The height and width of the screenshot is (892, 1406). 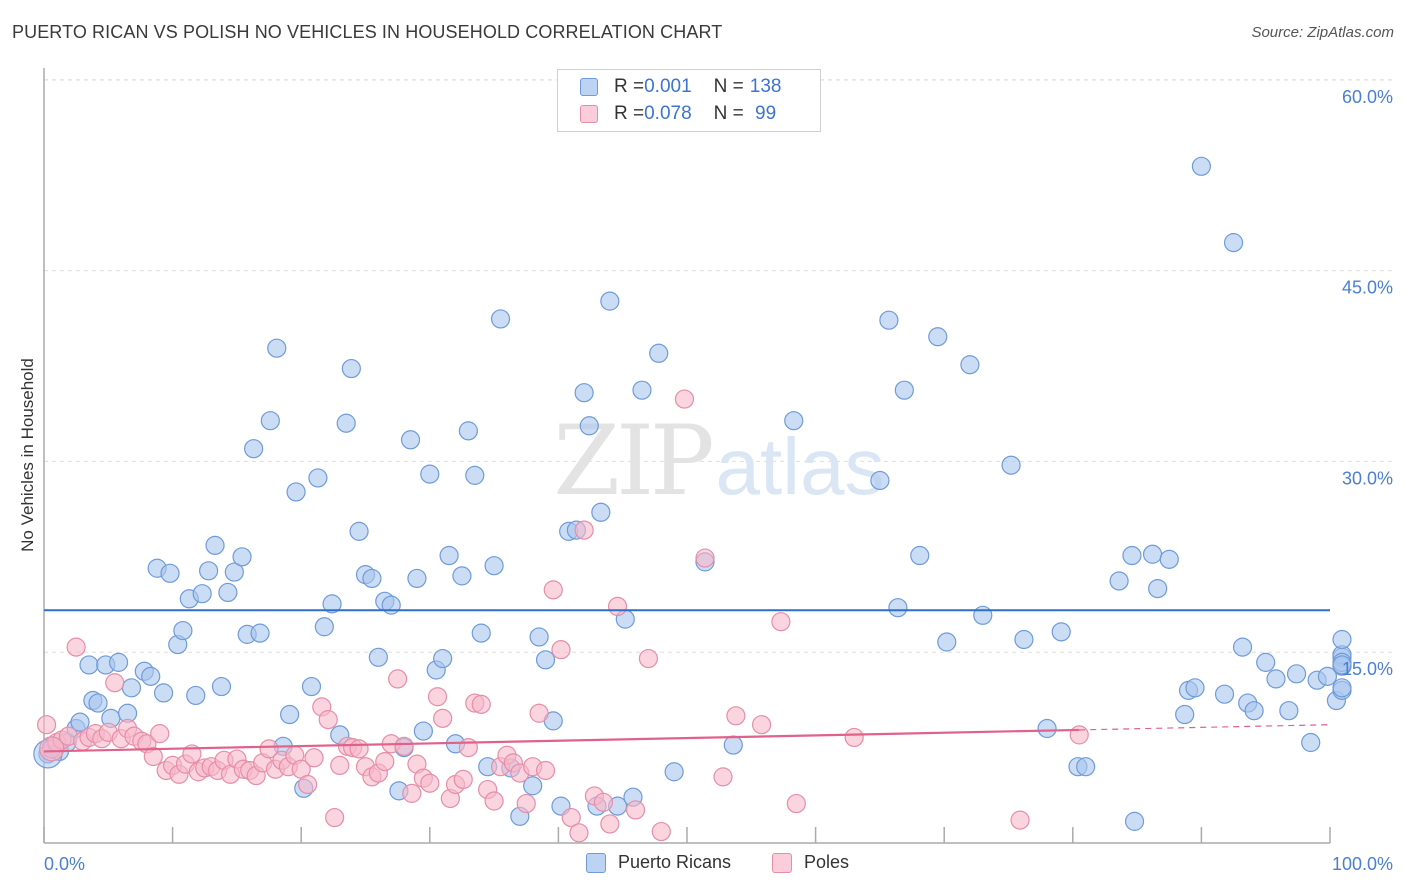 I want to click on x-tick-labels: 0.0% 100.0%, so click(x=718, y=864).